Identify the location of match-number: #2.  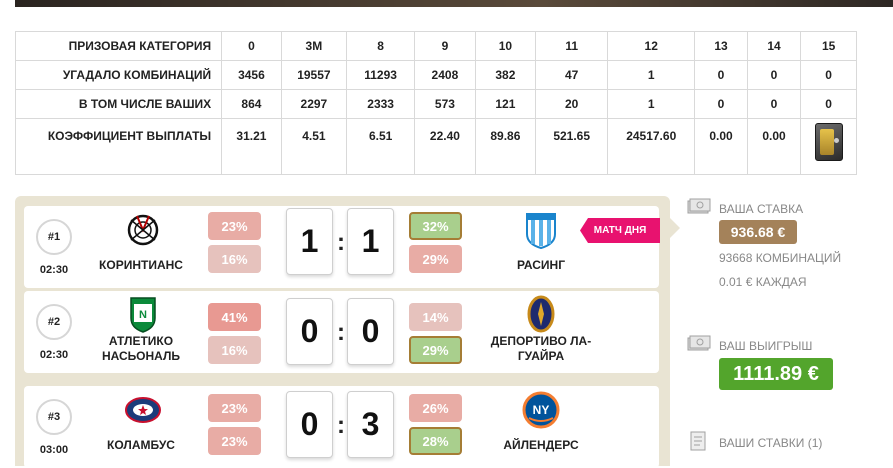
(54, 322).